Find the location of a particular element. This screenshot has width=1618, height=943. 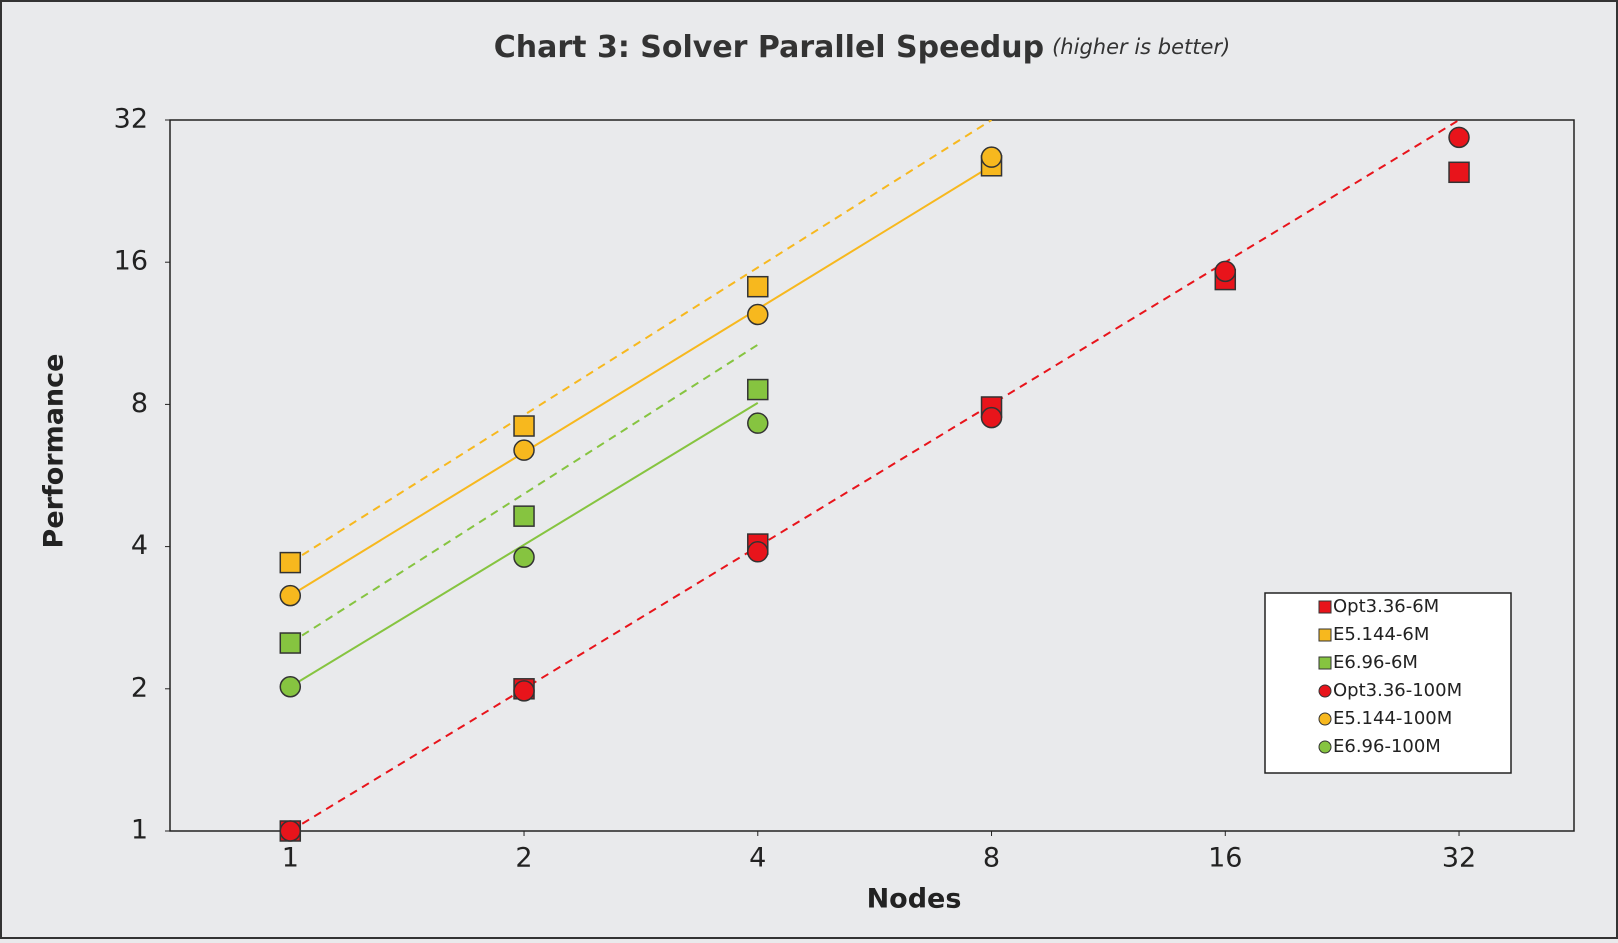

legend-label: E6.96-6M is located at coordinates (1375, 662).